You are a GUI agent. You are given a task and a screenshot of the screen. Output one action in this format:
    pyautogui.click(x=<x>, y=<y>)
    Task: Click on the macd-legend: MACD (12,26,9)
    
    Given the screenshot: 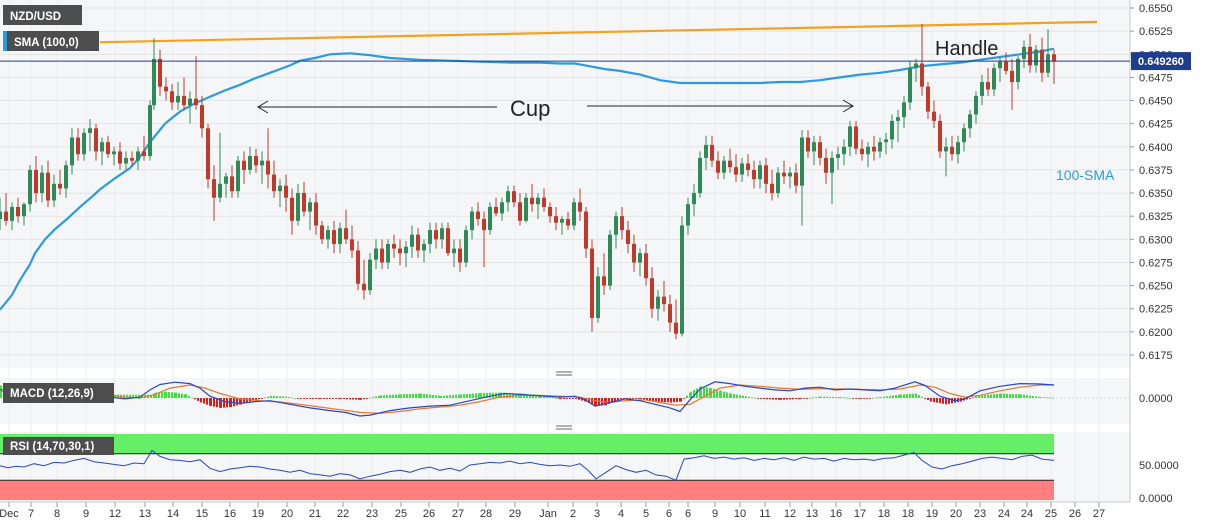 What is the action you would take?
    pyautogui.click(x=58, y=393)
    